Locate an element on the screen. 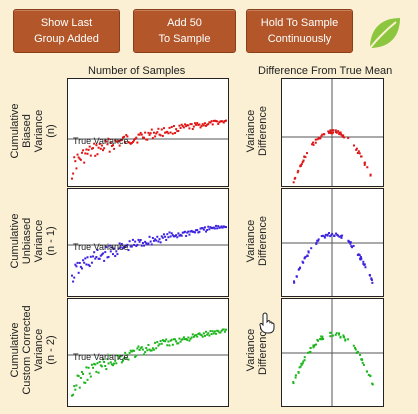 Image resolution: width=418 pixels, height=414 pixels. unbiased-variance-panel: True Variance is located at coordinates (148, 242).